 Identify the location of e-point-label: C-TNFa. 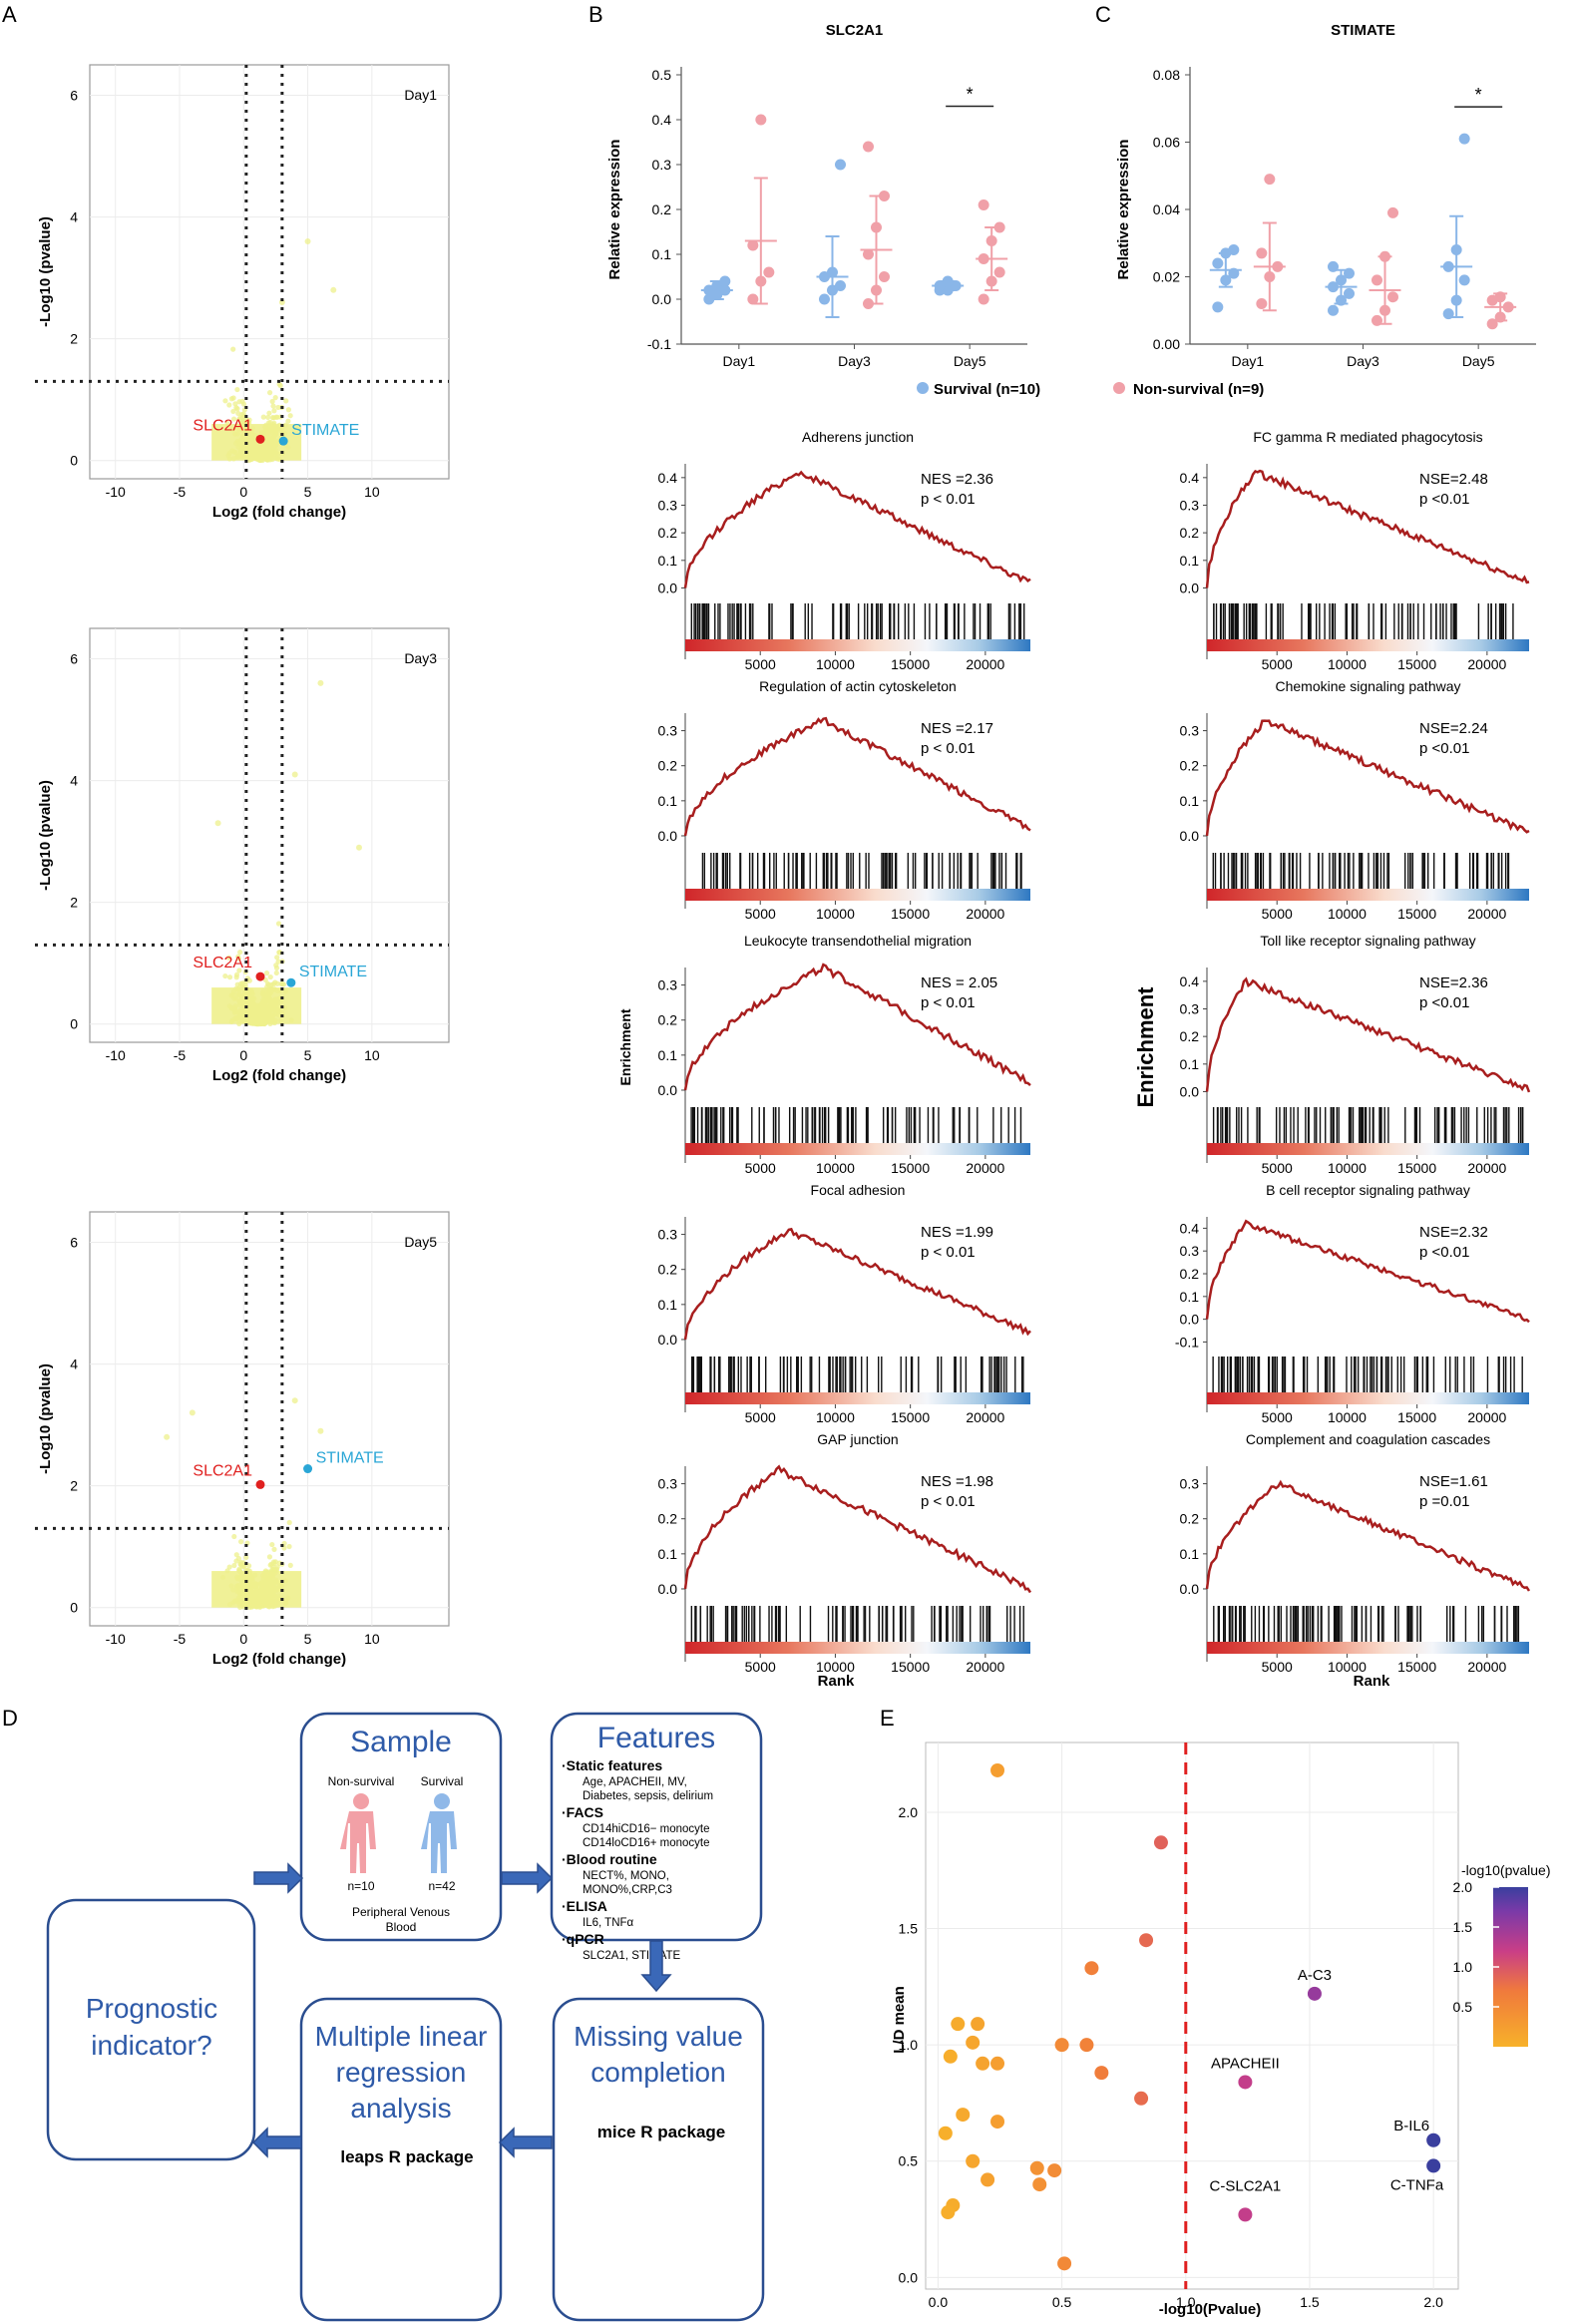
(1417, 2184).